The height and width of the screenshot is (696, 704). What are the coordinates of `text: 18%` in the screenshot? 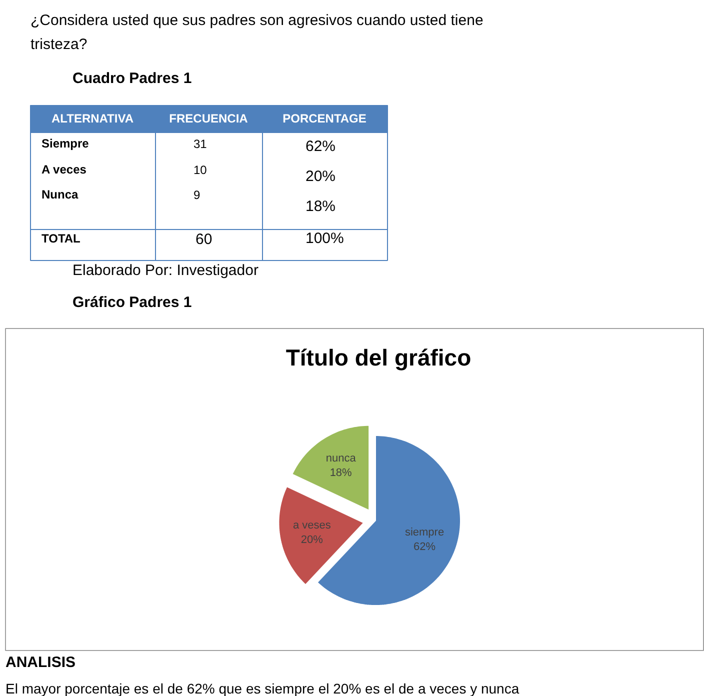 It's located at (321, 206).